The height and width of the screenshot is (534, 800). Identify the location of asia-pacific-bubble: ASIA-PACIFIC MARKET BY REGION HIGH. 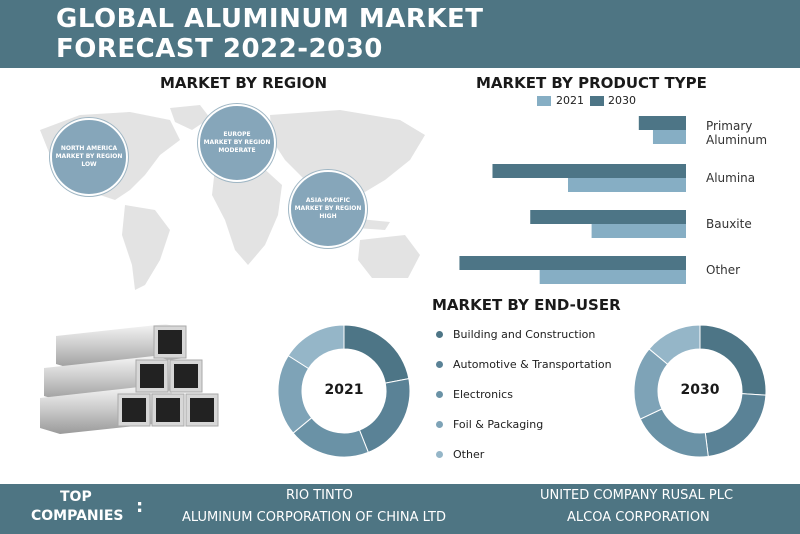
(328, 209).